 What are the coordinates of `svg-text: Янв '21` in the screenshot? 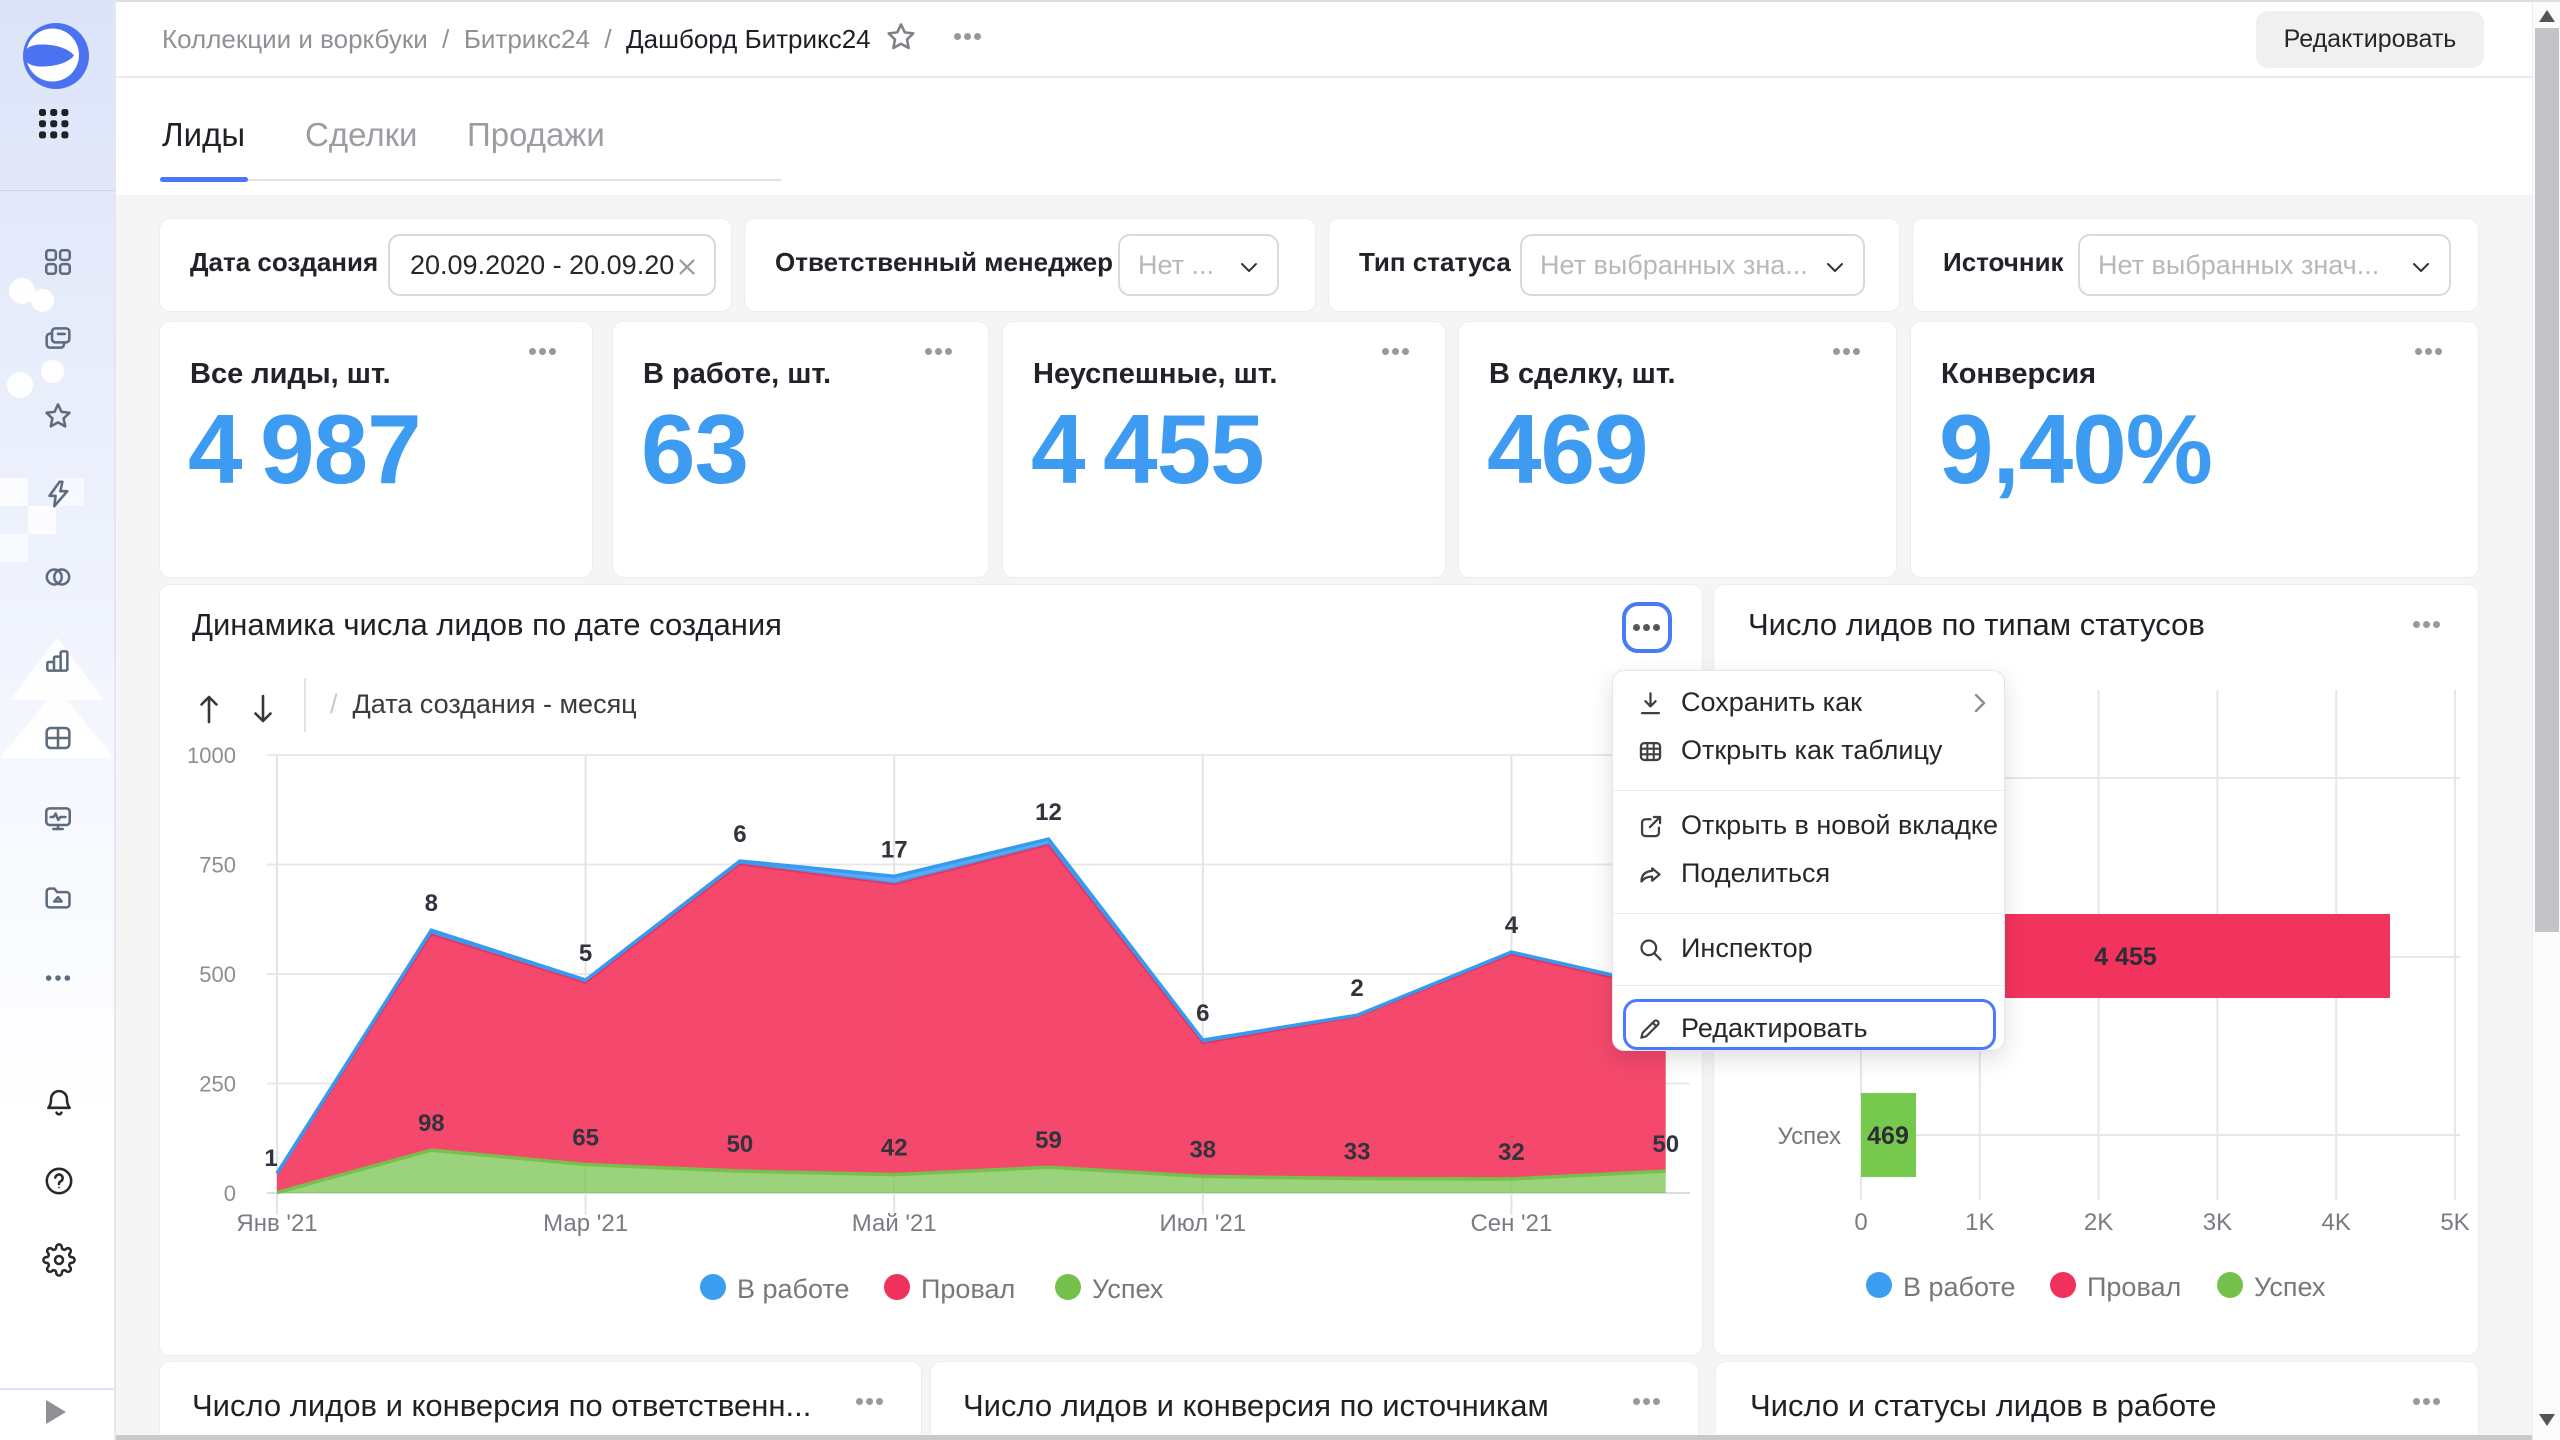 It's located at (276, 1223).